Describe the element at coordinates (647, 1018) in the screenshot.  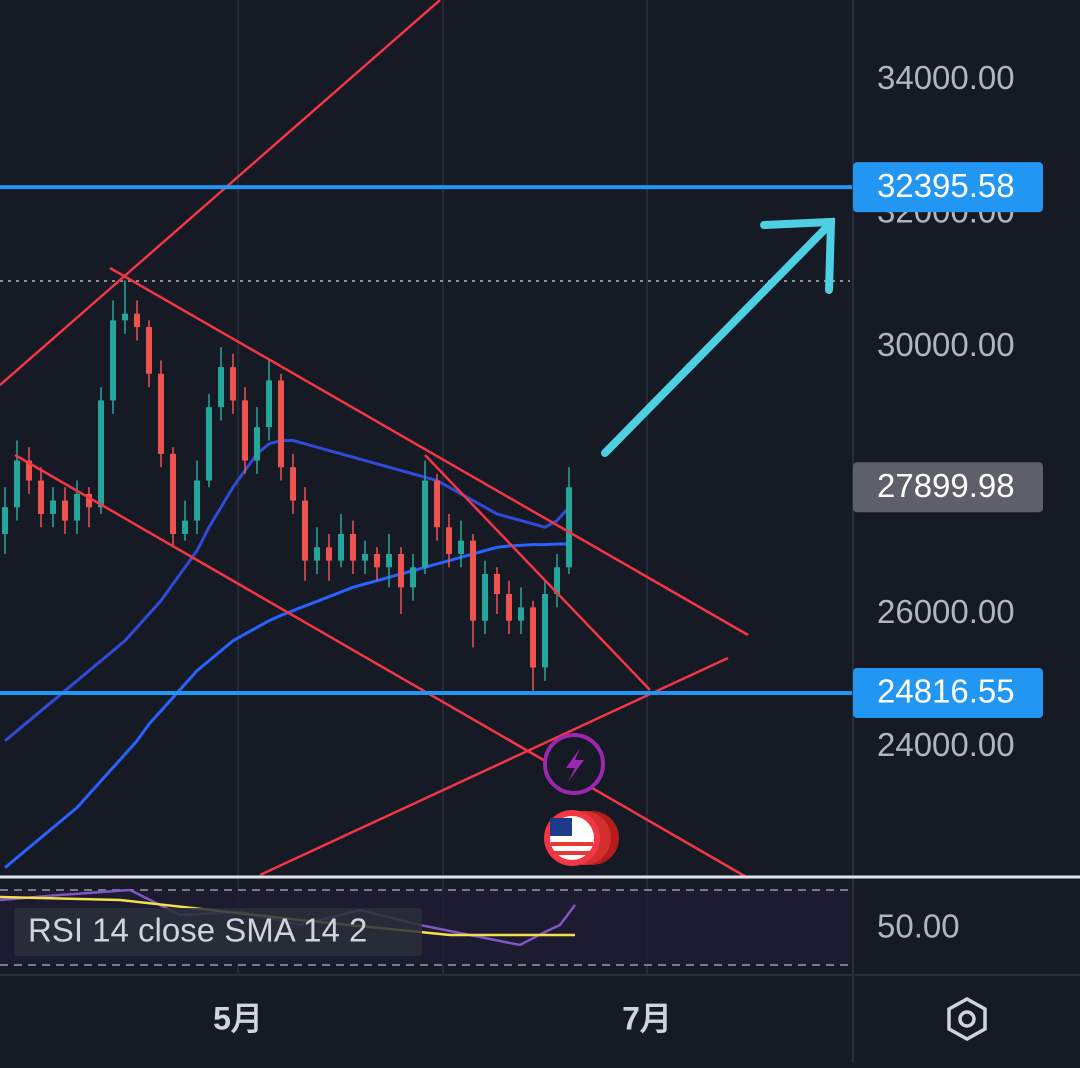
I see `x-tick-label: 7月` at that location.